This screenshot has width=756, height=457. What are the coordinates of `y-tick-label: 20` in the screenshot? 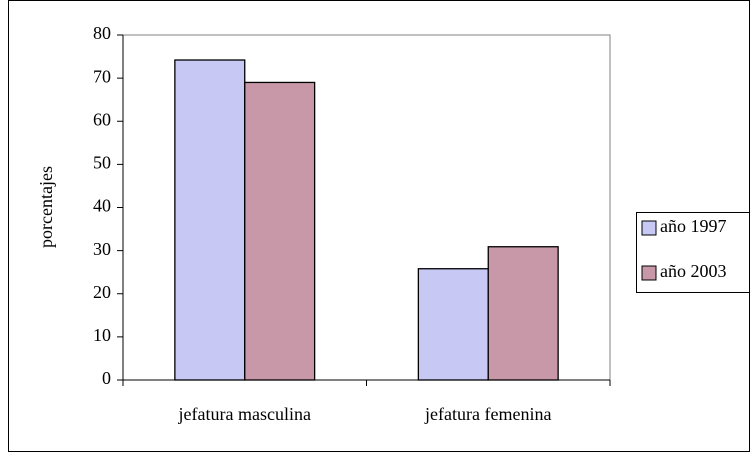 It's located at (102, 292).